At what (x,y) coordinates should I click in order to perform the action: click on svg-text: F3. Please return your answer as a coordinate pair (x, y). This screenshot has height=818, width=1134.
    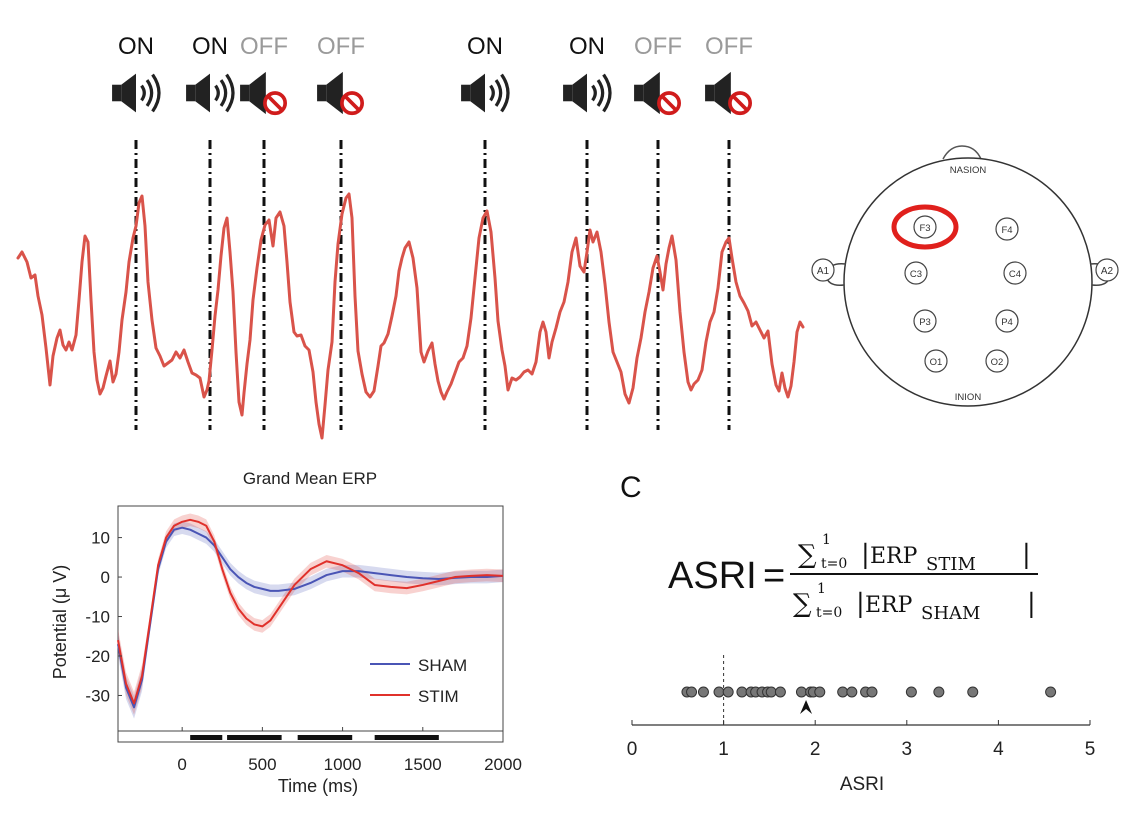
    Looking at the image, I should click on (924, 228).